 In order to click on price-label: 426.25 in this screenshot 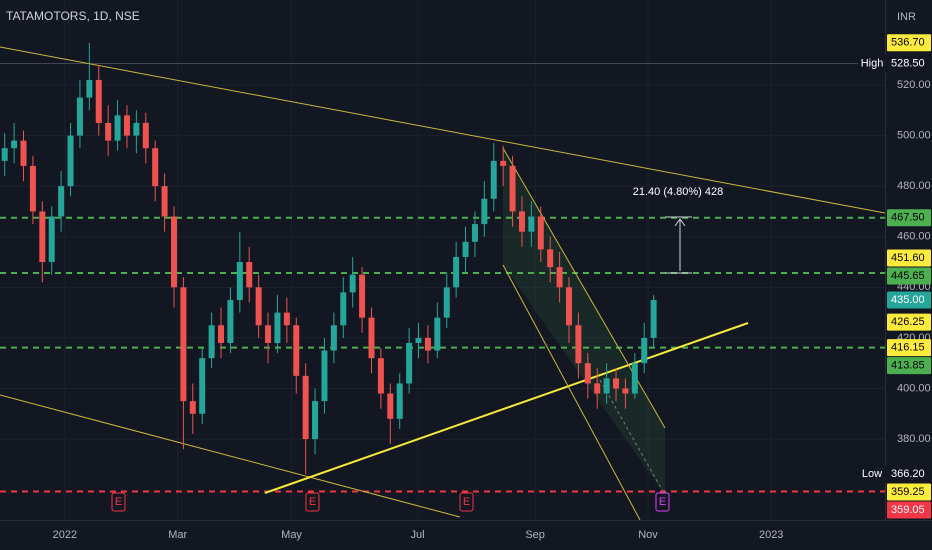, I will do `click(908, 322)`.